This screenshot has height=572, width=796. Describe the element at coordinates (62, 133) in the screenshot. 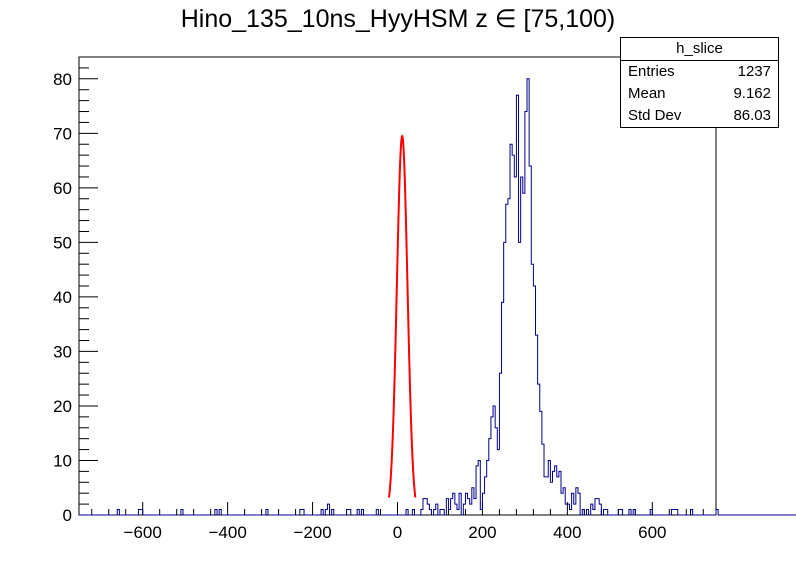

I see `y-tick-label: 70` at that location.